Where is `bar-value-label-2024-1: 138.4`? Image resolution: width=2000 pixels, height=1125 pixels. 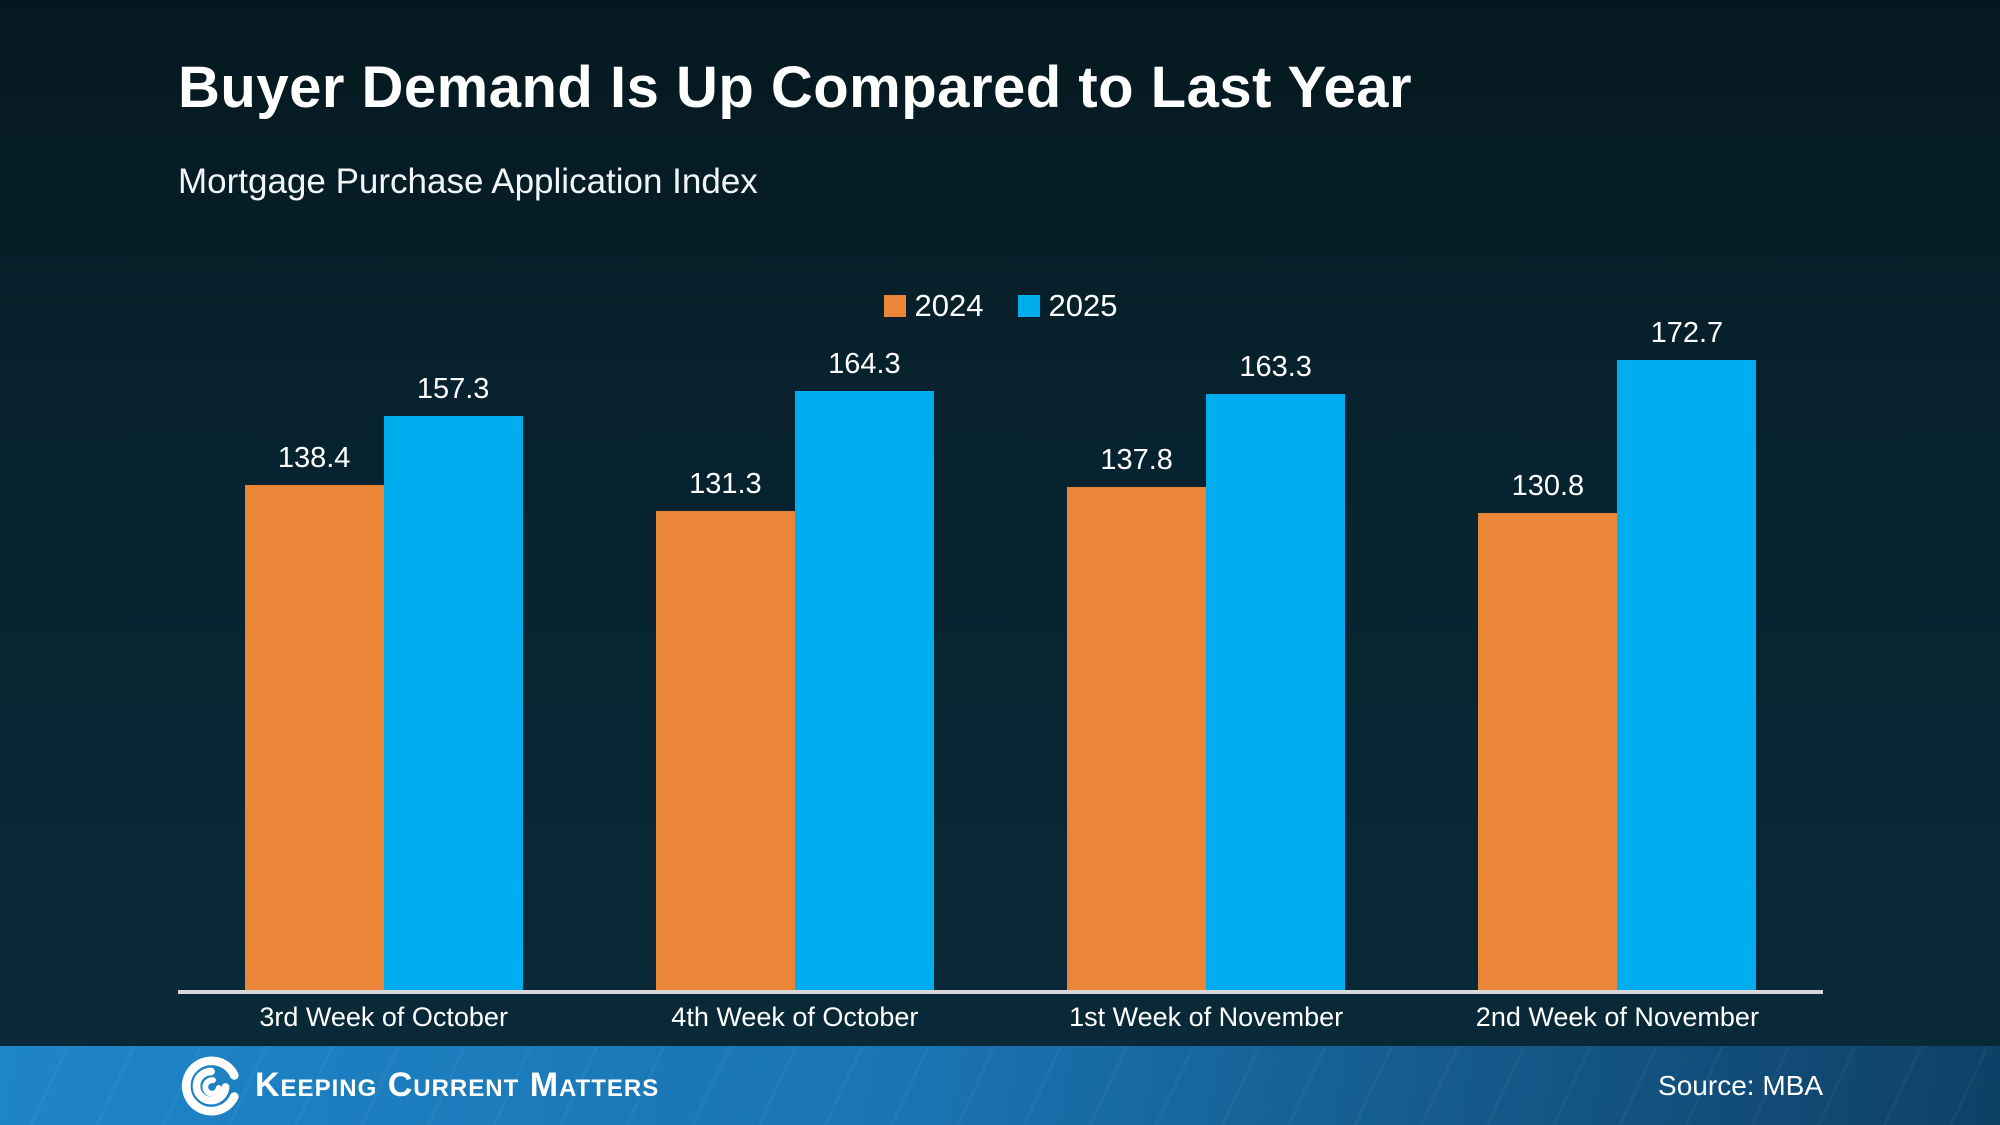 bar-value-label-2024-1: 138.4 is located at coordinates (314, 458).